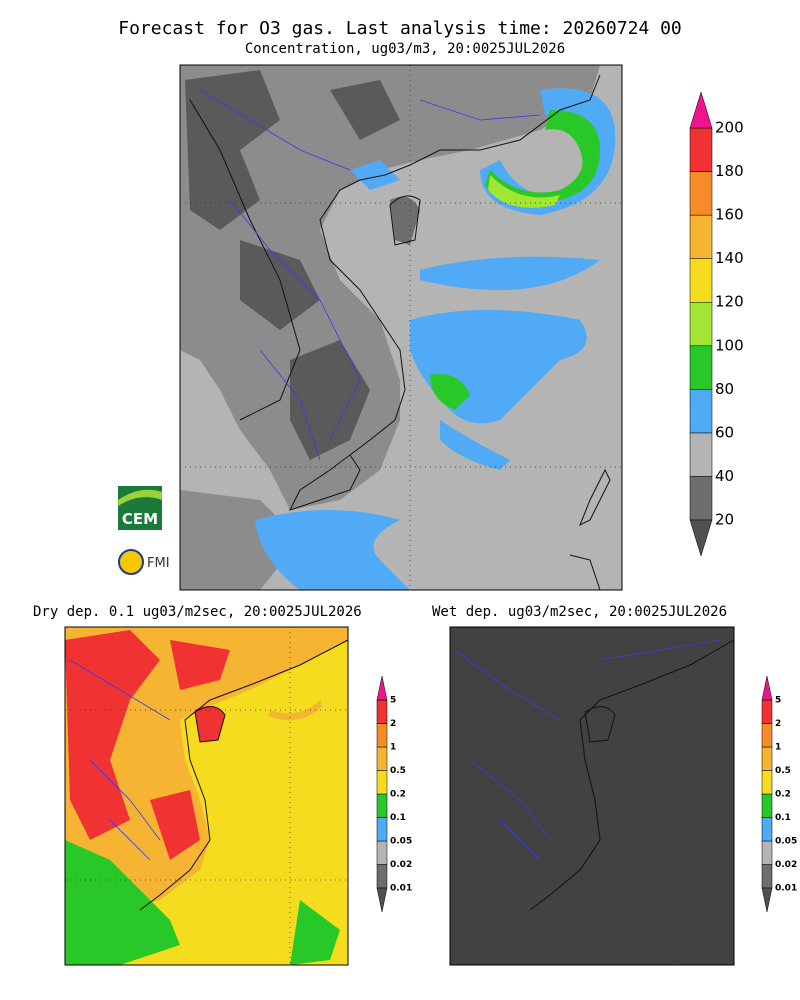 This screenshot has width=800, height=1000. I want to click on dry-map, so click(206, 796).